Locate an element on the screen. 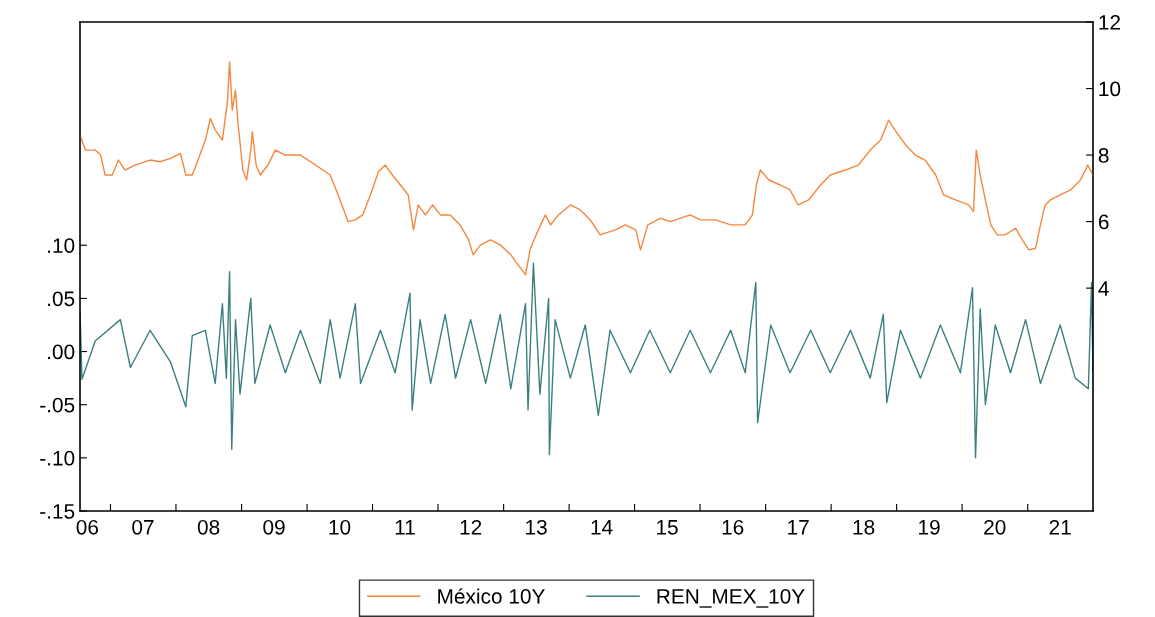  x-tick-label: 18 is located at coordinates (864, 527).